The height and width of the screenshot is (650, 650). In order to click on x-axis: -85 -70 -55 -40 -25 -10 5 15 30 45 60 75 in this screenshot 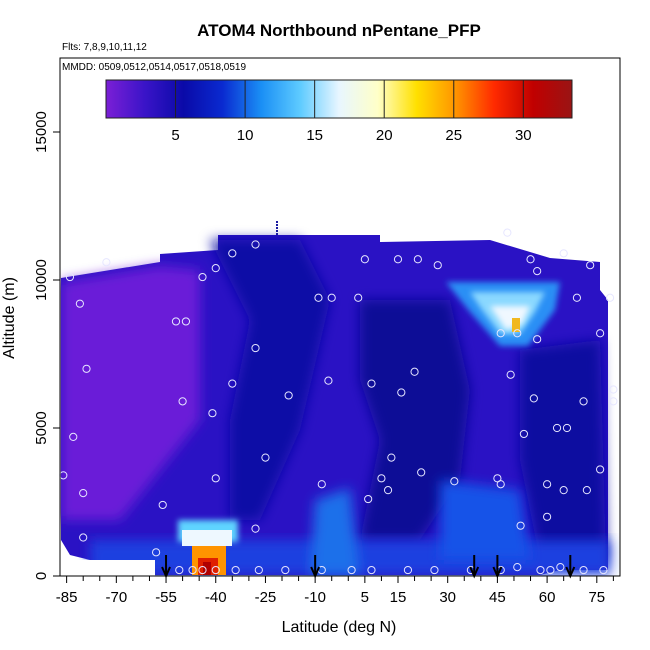, I will do `click(335, 591)`.